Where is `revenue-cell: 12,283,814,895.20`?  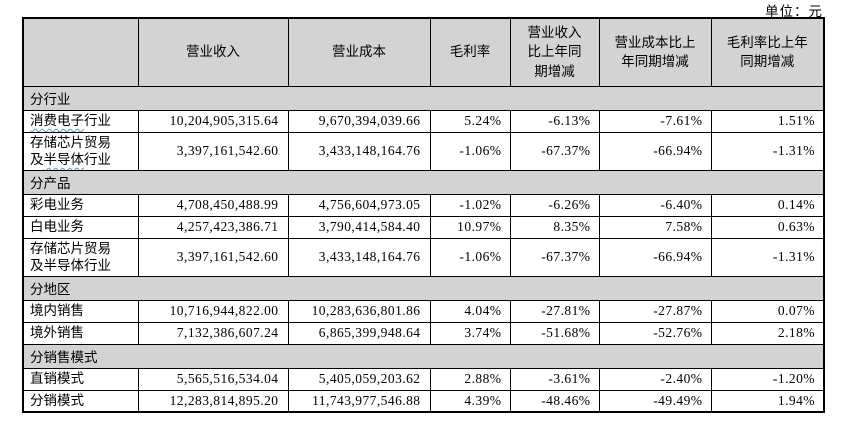
revenue-cell: 12,283,814,895.20 is located at coordinates (213, 401).